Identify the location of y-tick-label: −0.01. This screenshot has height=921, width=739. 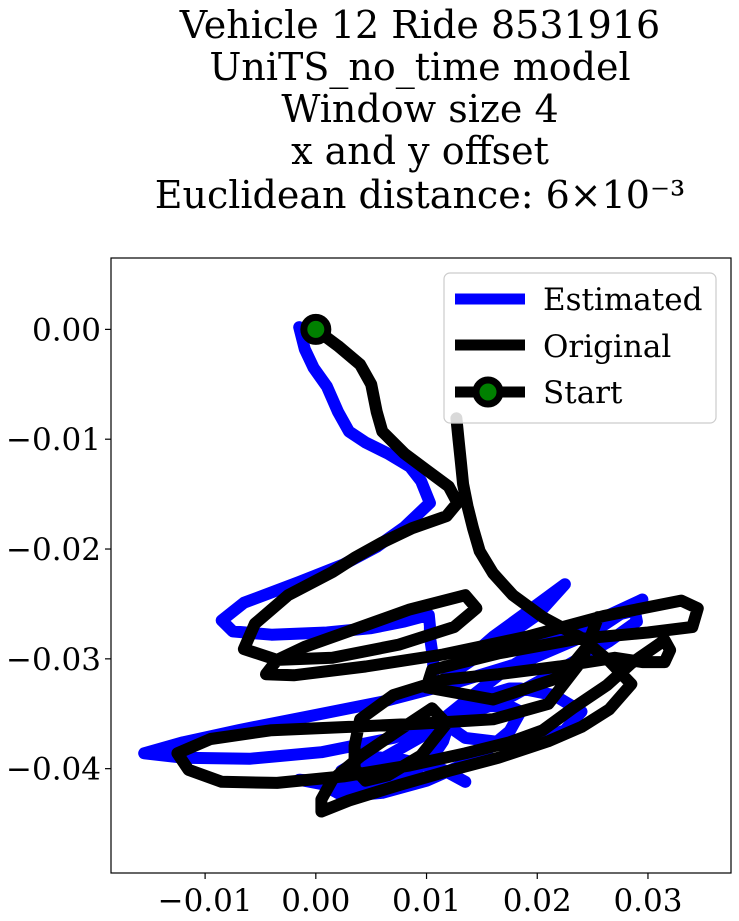
(53, 440).